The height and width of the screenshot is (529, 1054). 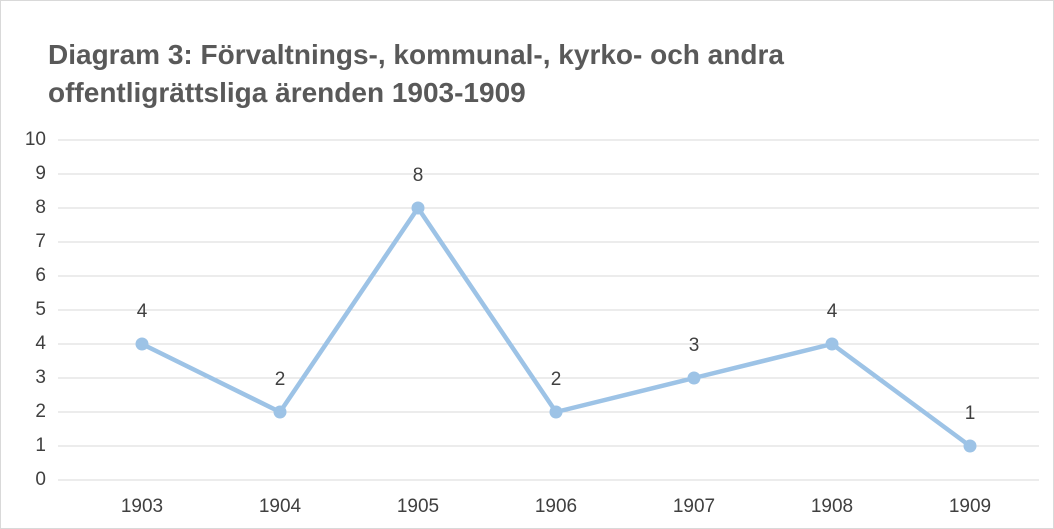 What do you see at coordinates (556, 506) in the screenshot?
I see `x-tick-label: 1906` at bounding box center [556, 506].